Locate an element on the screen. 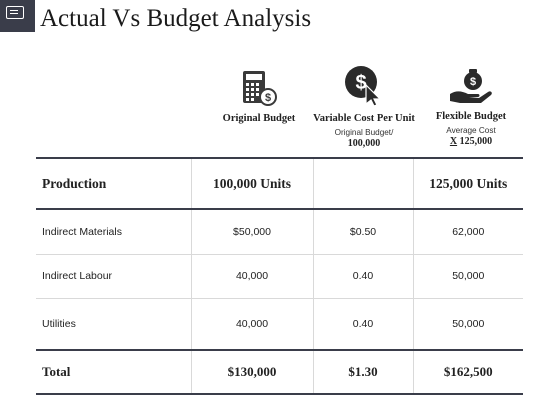  table-cell: Total is located at coordinates (114, 372).